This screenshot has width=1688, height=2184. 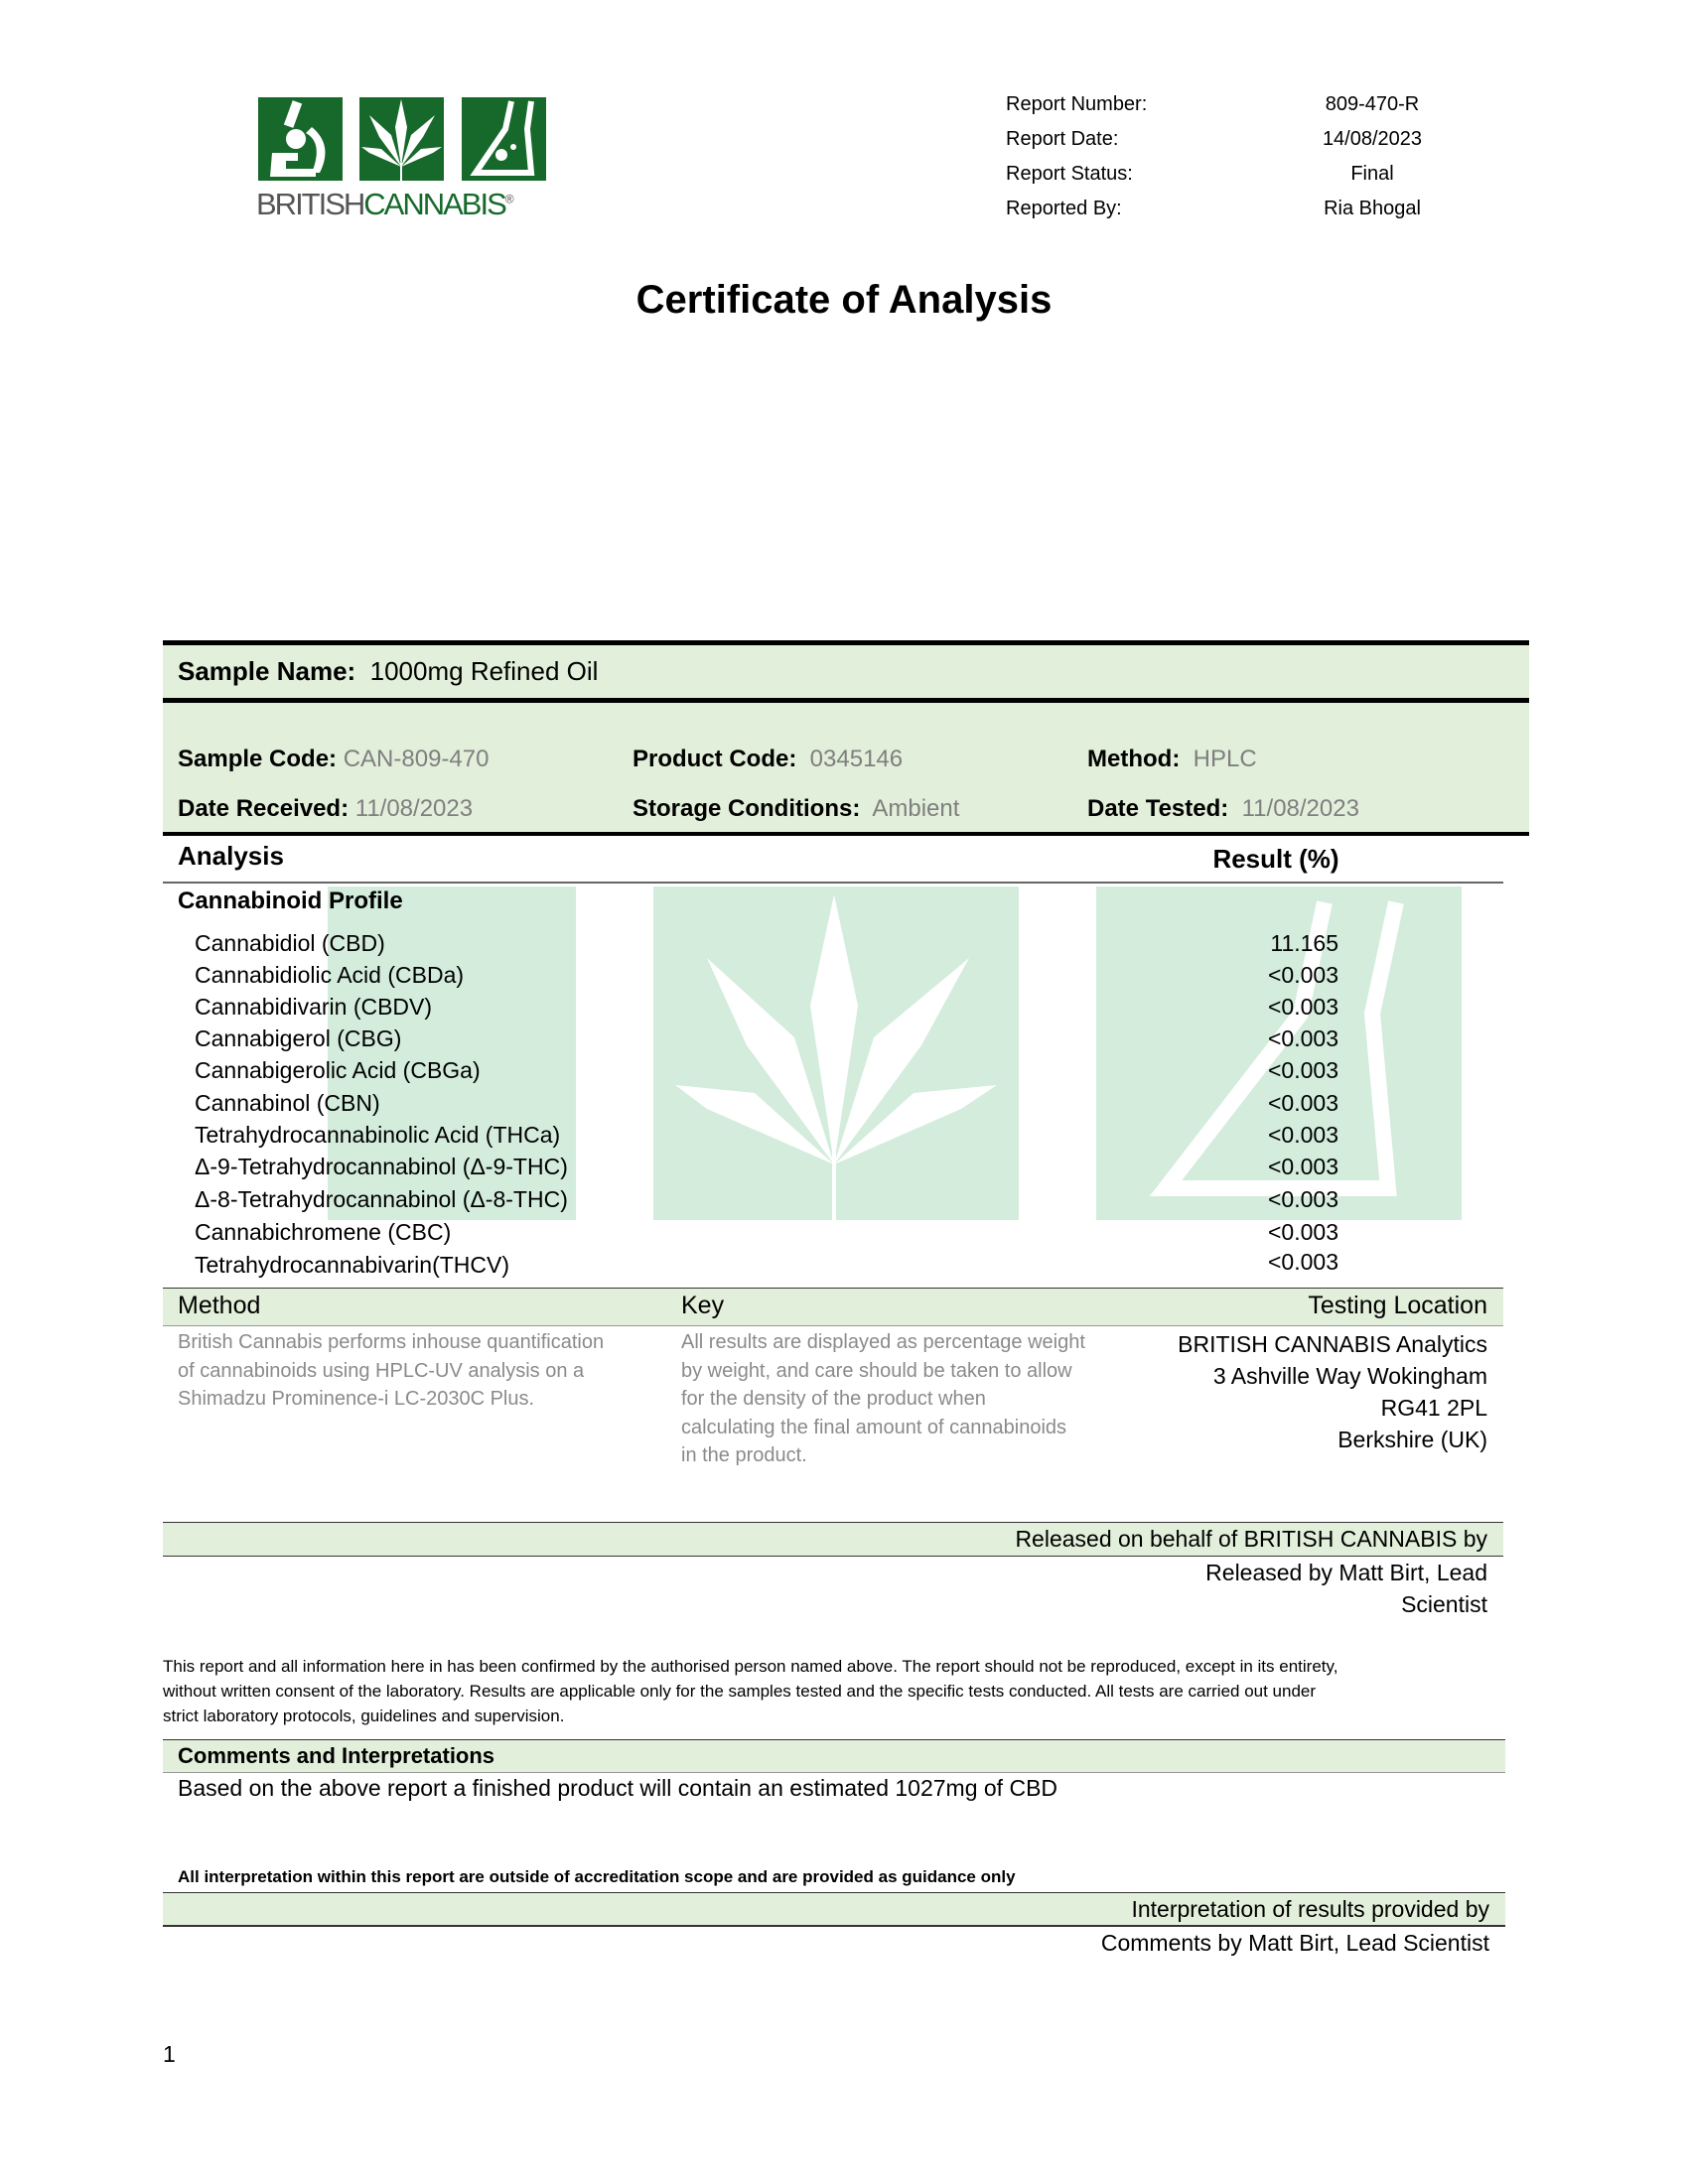 I want to click on report-number-label: Report Number:, so click(x=1077, y=104).